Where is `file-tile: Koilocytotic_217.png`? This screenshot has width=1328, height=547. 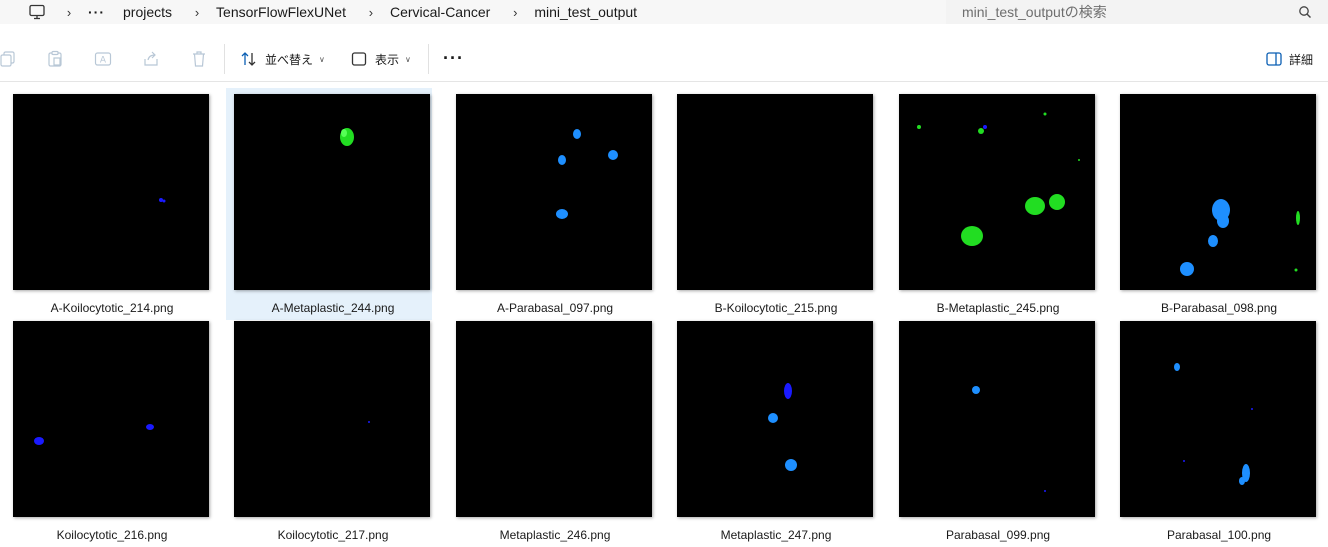 file-tile: Koilocytotic_217.png is located at coordinates (329, 431).